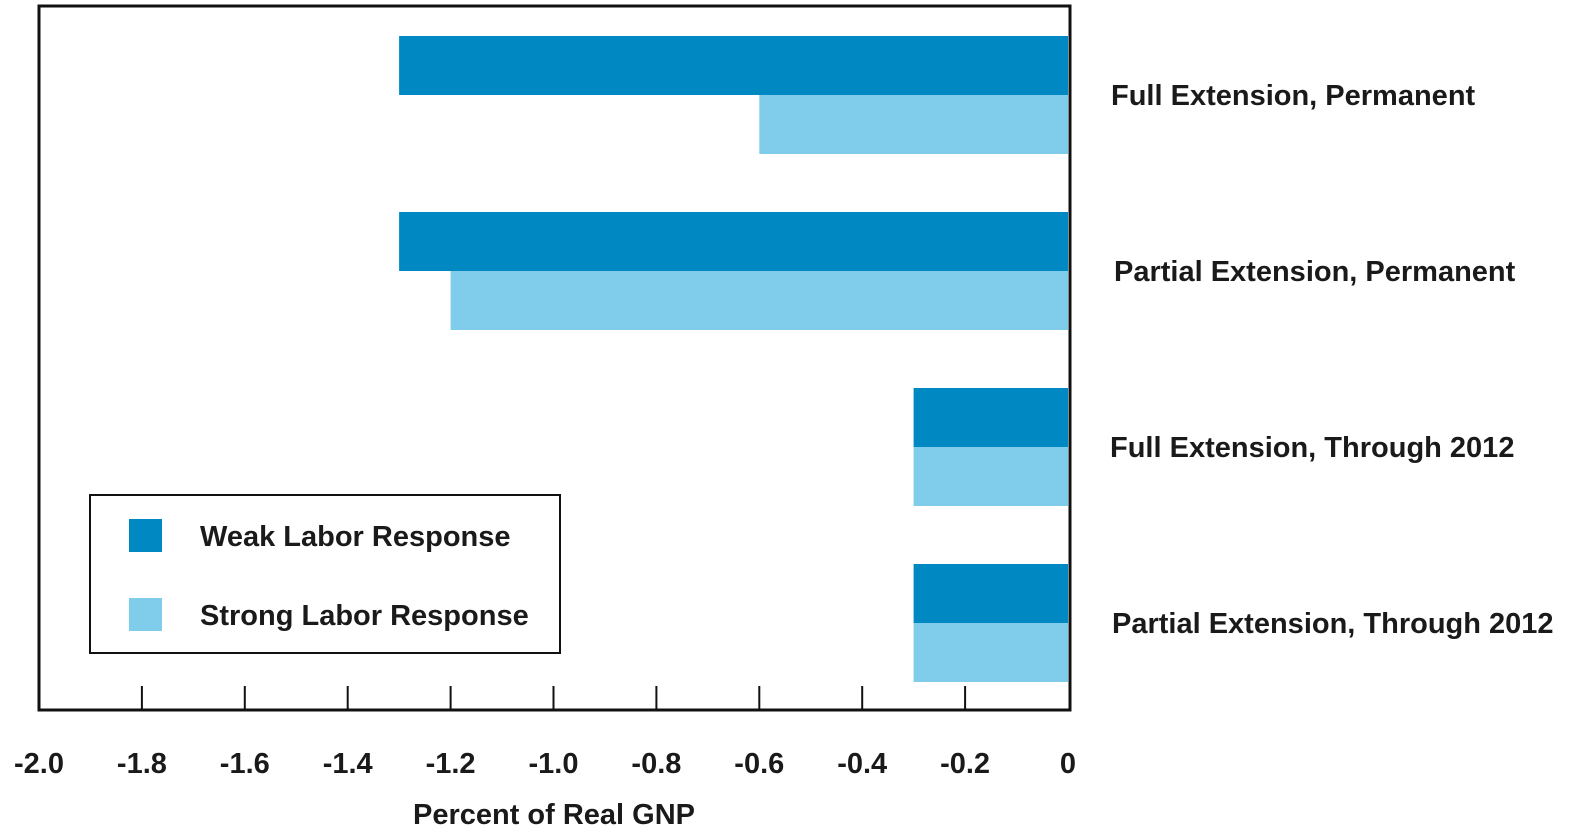 Image resolution: width=1573 pixels, height=834 pixels. What do you see at coordinates (965, 764) in the screenshot?
I see `x-tick-label: -0.2` at bounding box center [965, 764].